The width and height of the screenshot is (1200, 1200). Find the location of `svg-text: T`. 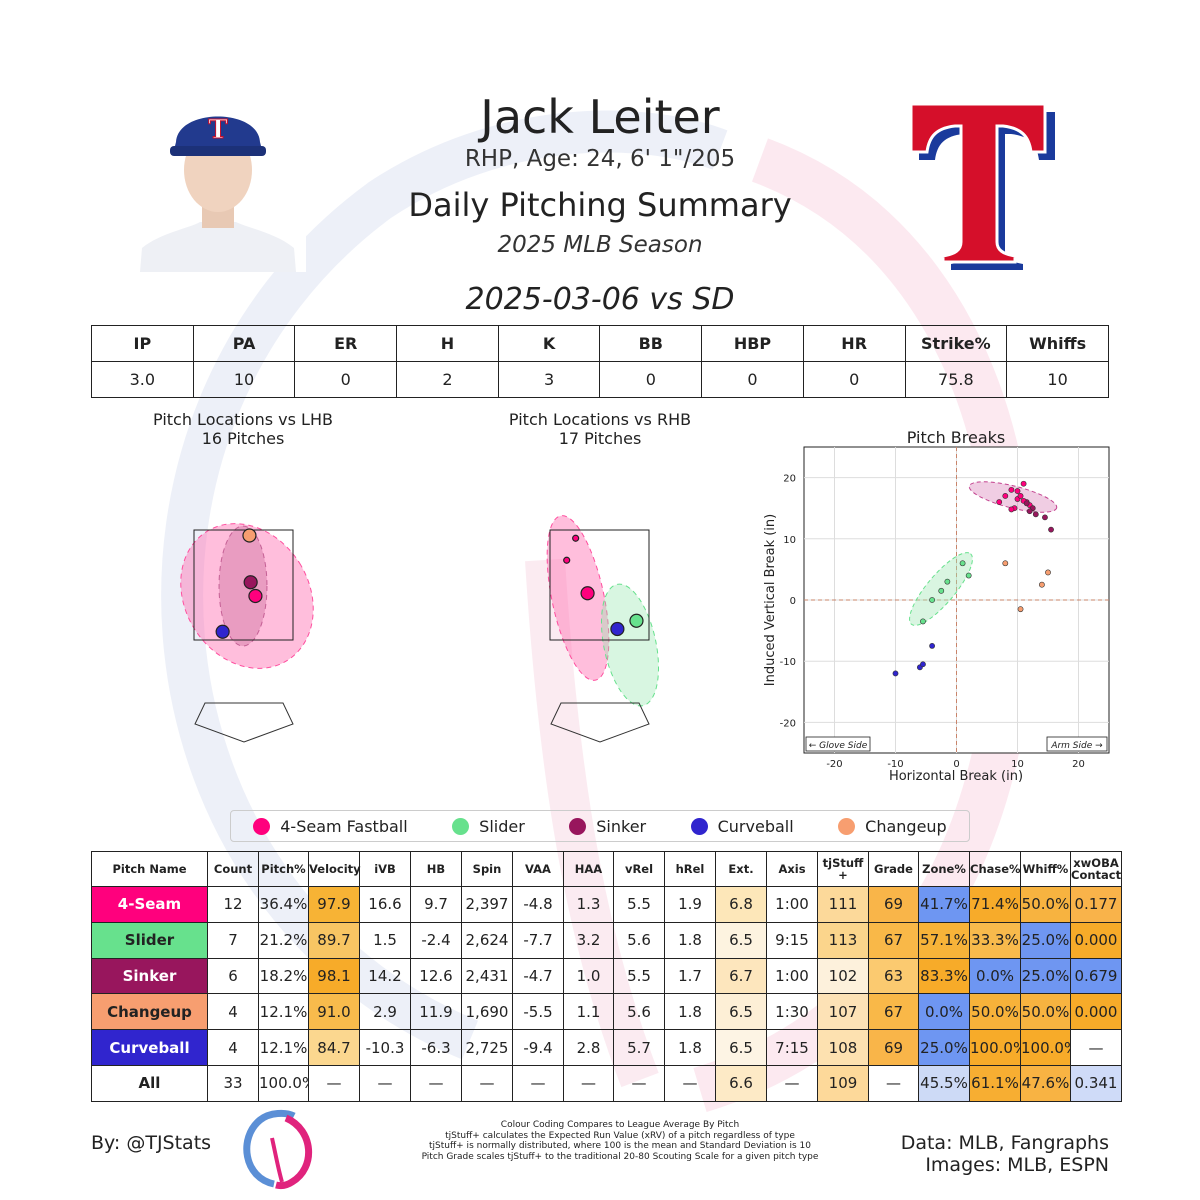

svg-text: T is located at coordinates (218, 130).